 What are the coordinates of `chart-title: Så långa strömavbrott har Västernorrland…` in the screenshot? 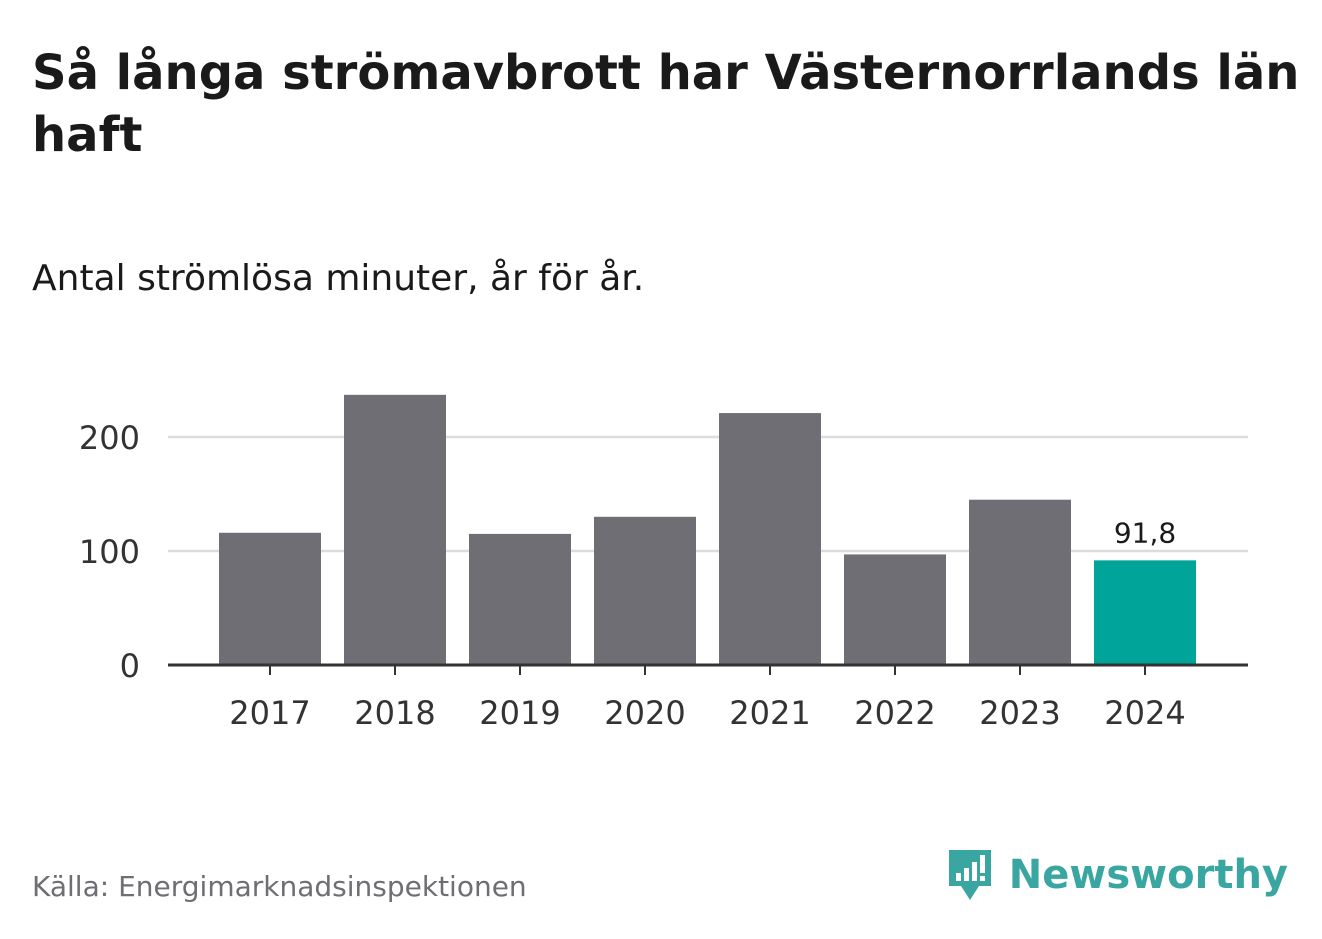 It's located at (666, 104).